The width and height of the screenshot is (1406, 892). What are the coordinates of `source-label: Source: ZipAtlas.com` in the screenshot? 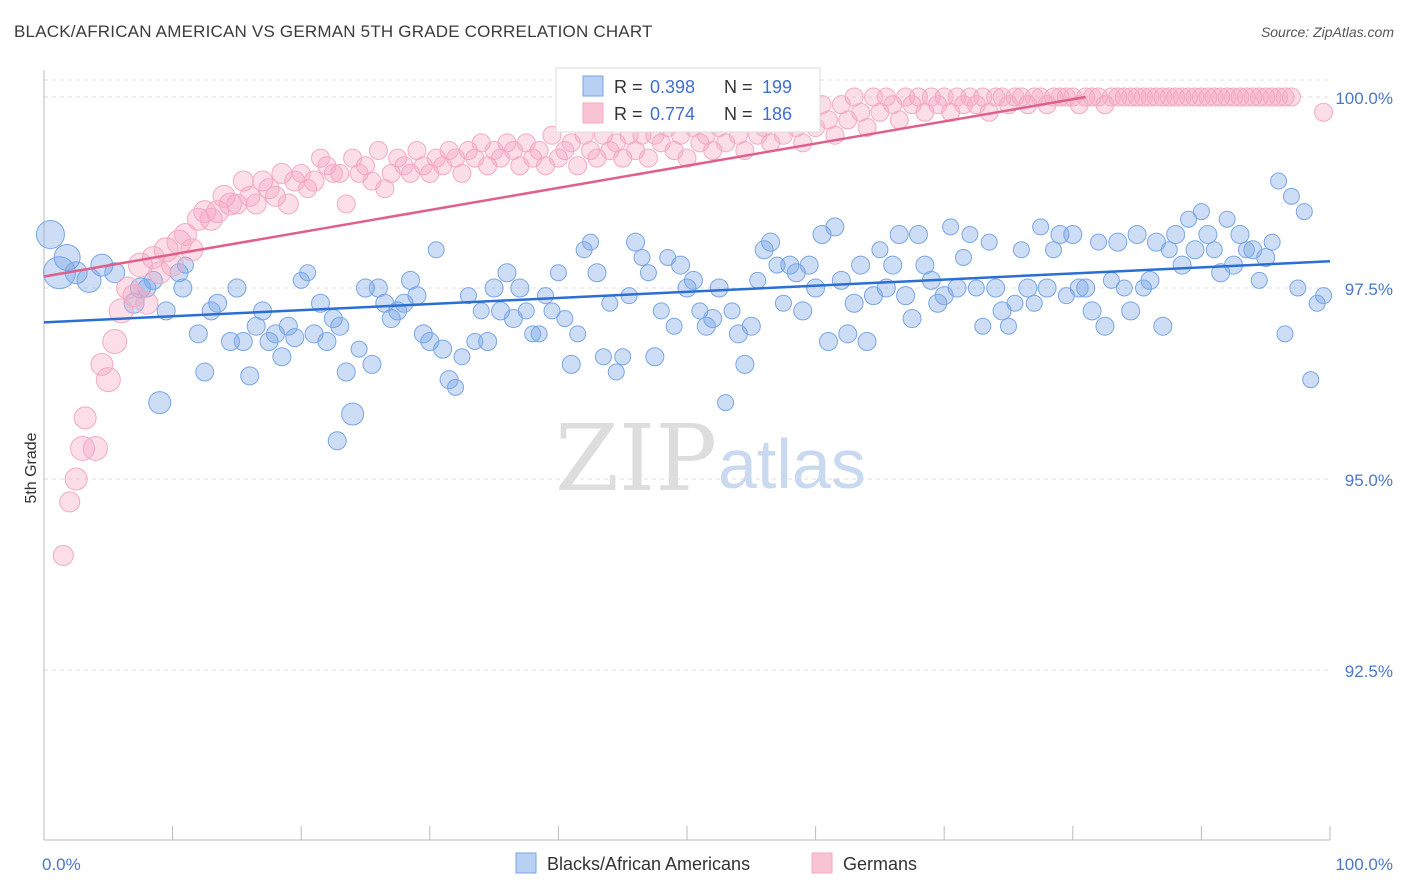 It's located at (1327, 32).